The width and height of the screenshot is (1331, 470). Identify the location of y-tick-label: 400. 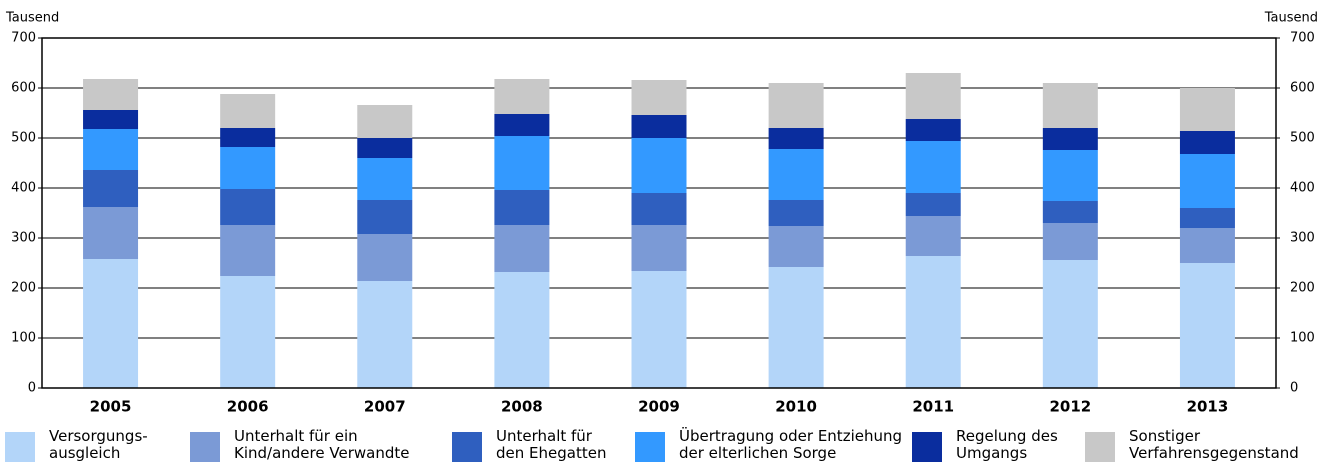
(23, 188).